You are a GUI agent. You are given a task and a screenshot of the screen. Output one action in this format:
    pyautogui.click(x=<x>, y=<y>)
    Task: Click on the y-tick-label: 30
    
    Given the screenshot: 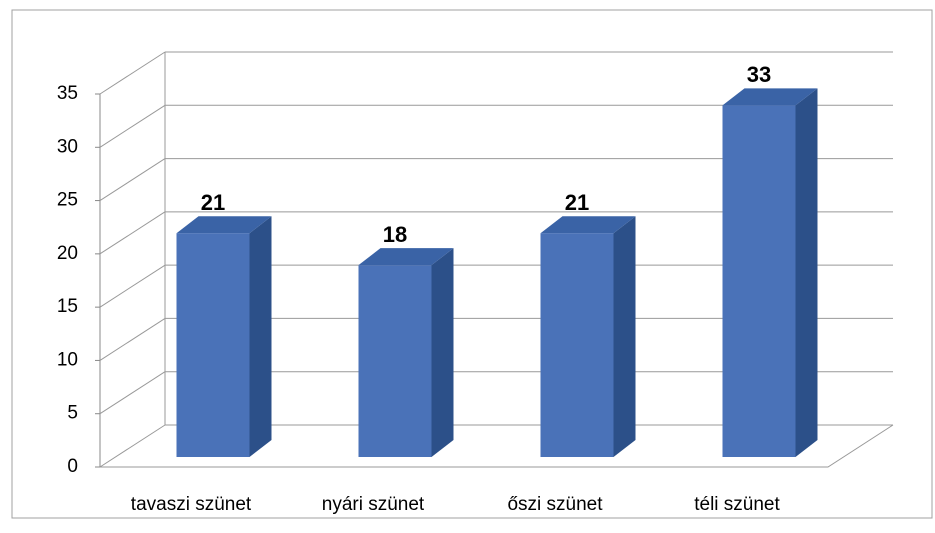 What is the action you would take?
    pyautogui.click(x=67, y=146)
    